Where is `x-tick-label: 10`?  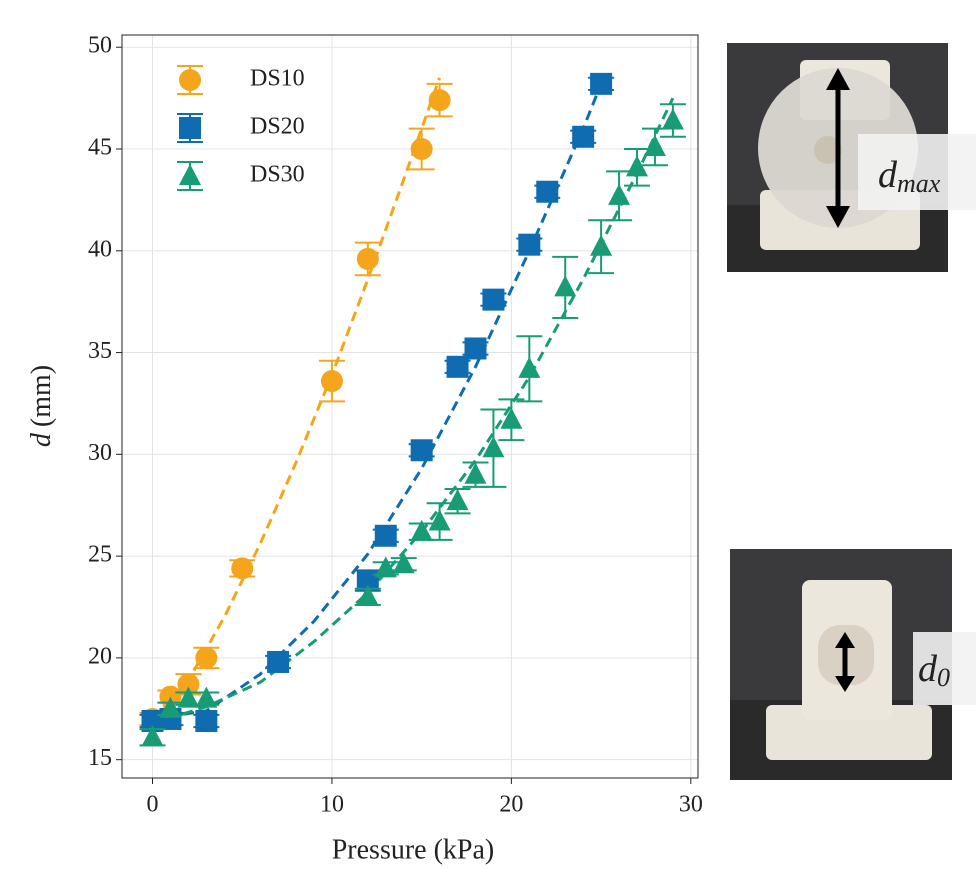
x-tick-label: 10 is located at coordinates (332, 805).